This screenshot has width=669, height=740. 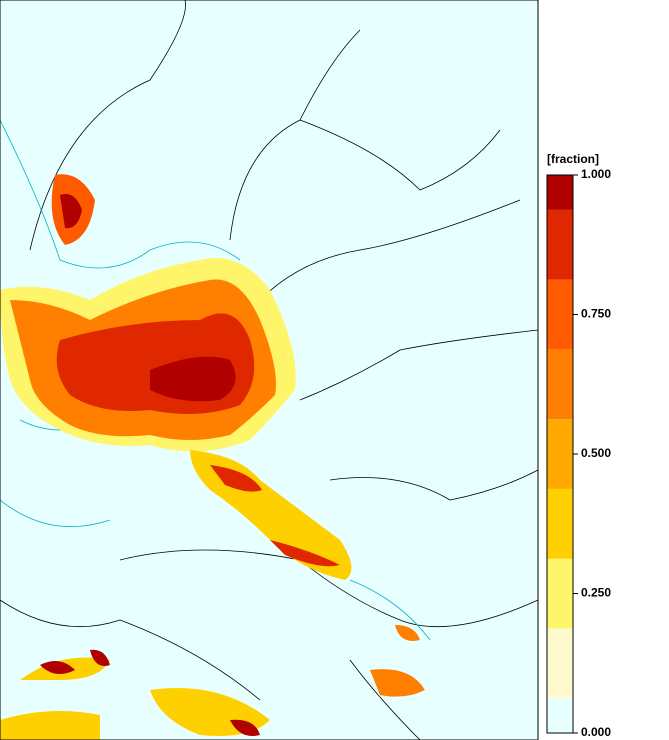 What do you see at coordinates (275, 516) in the screenshot?
I see `field-carpath-high` at bounding box center [275, 516].